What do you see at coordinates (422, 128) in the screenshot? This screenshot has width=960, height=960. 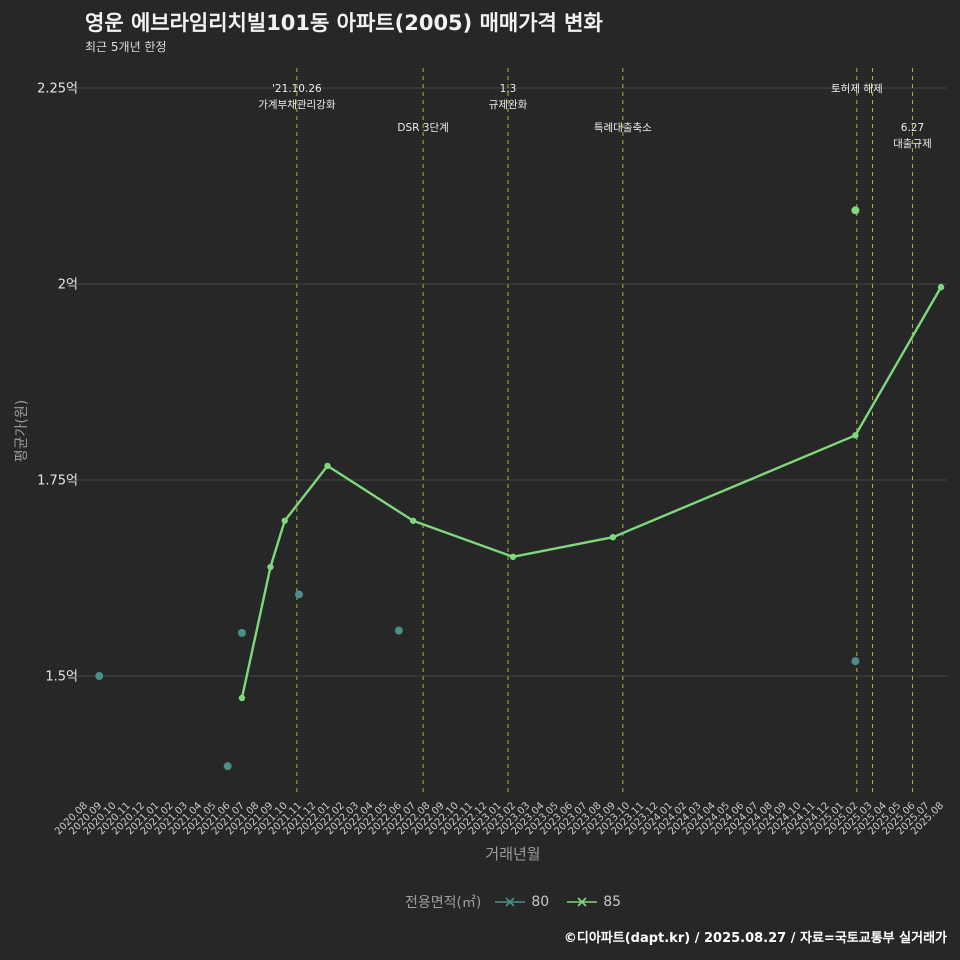 I see `event-label: DSR 3단계` at bounding box center [422, 128].